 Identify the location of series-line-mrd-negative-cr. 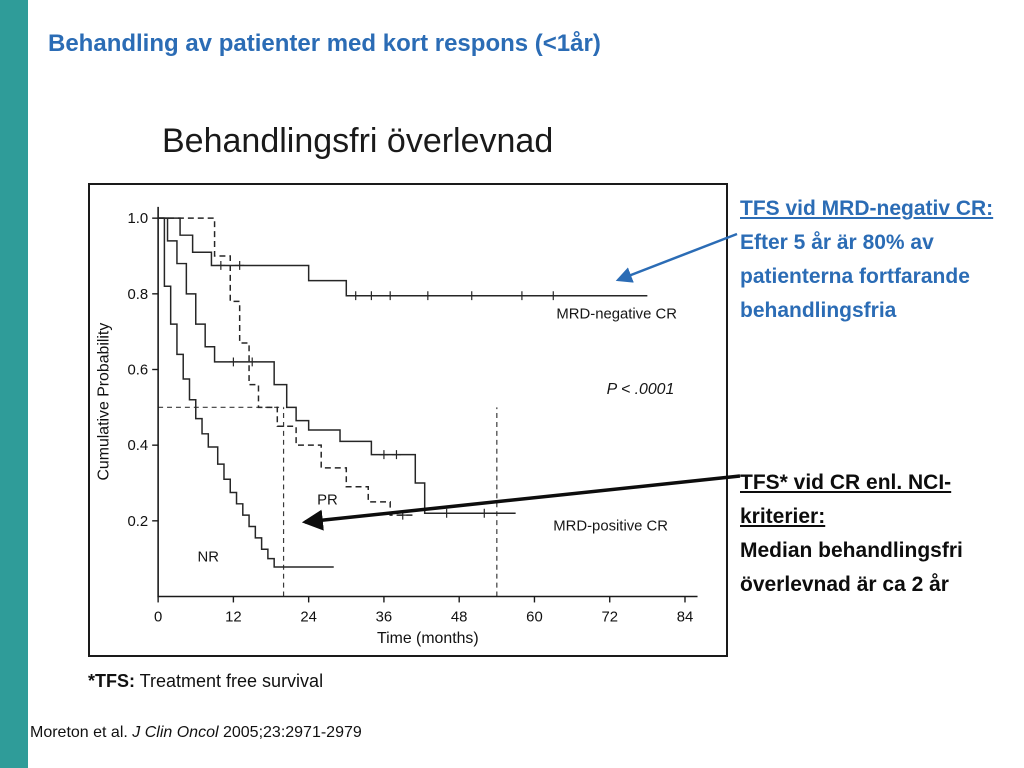
(403, 257).